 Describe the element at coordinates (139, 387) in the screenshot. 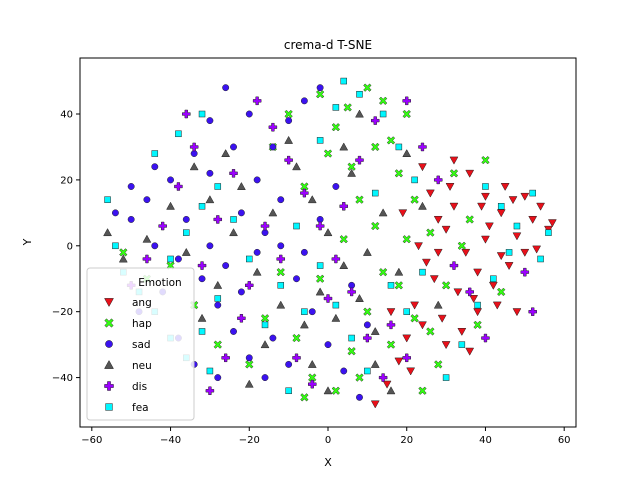

I see `legend-label-dis: dis` at that location.